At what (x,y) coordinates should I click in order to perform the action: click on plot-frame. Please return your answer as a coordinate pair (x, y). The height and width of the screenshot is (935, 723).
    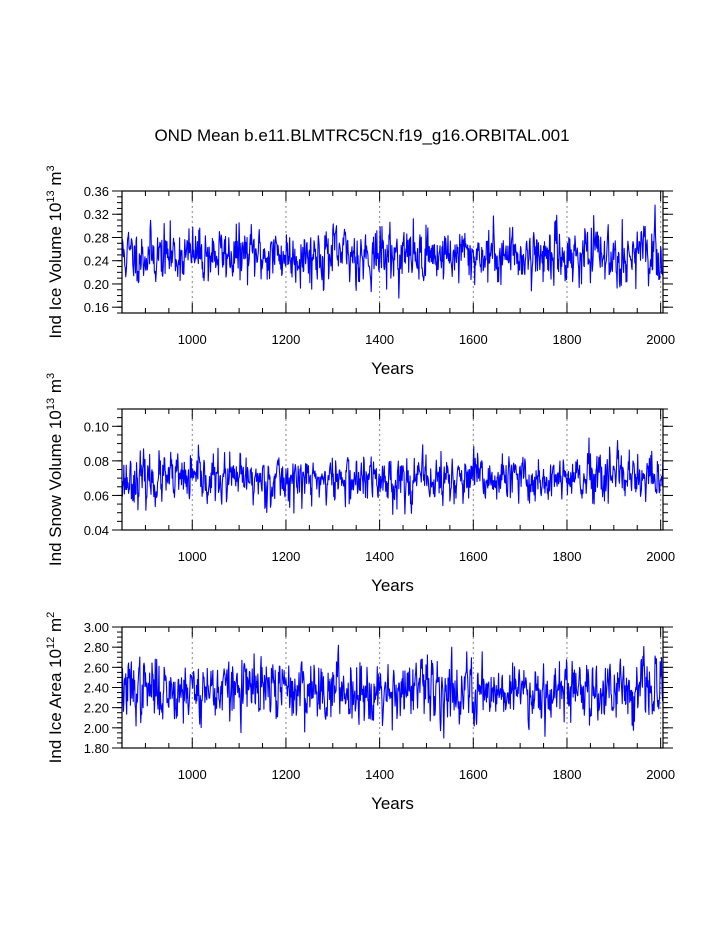
    Looking at the image, I should click on (392, 252).